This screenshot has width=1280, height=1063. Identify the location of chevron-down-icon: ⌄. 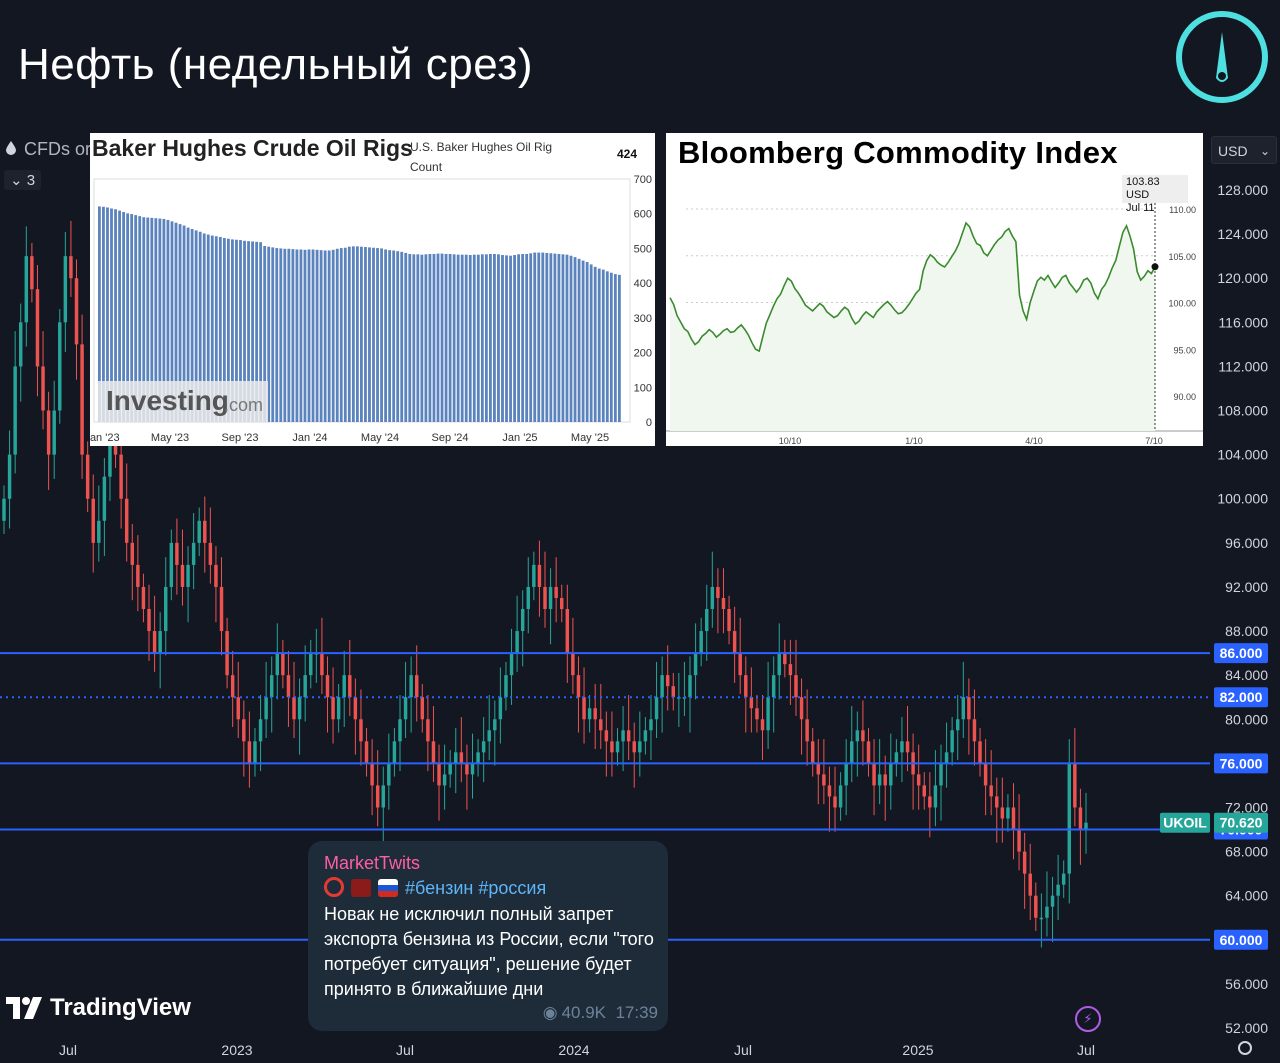
(1264, 151).